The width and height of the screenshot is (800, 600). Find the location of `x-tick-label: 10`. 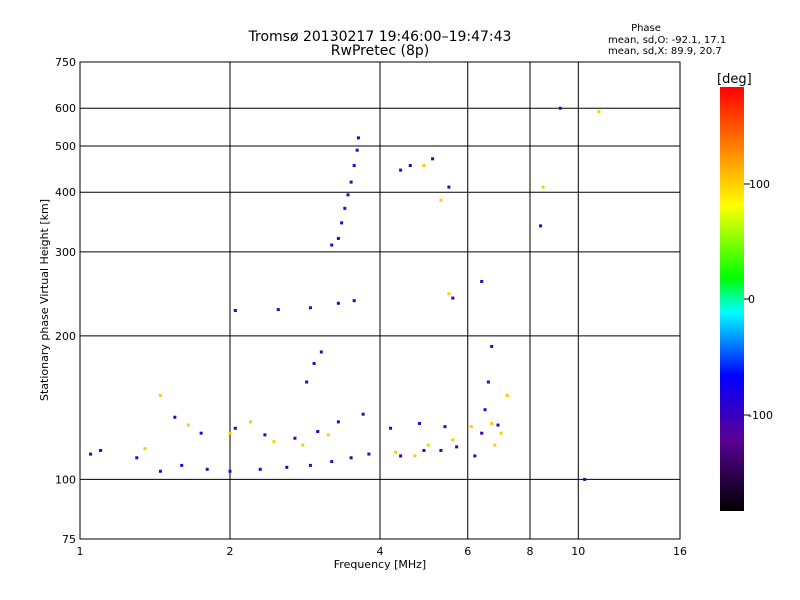

x-tick-label: 10 is located at coordinates (578, 551).